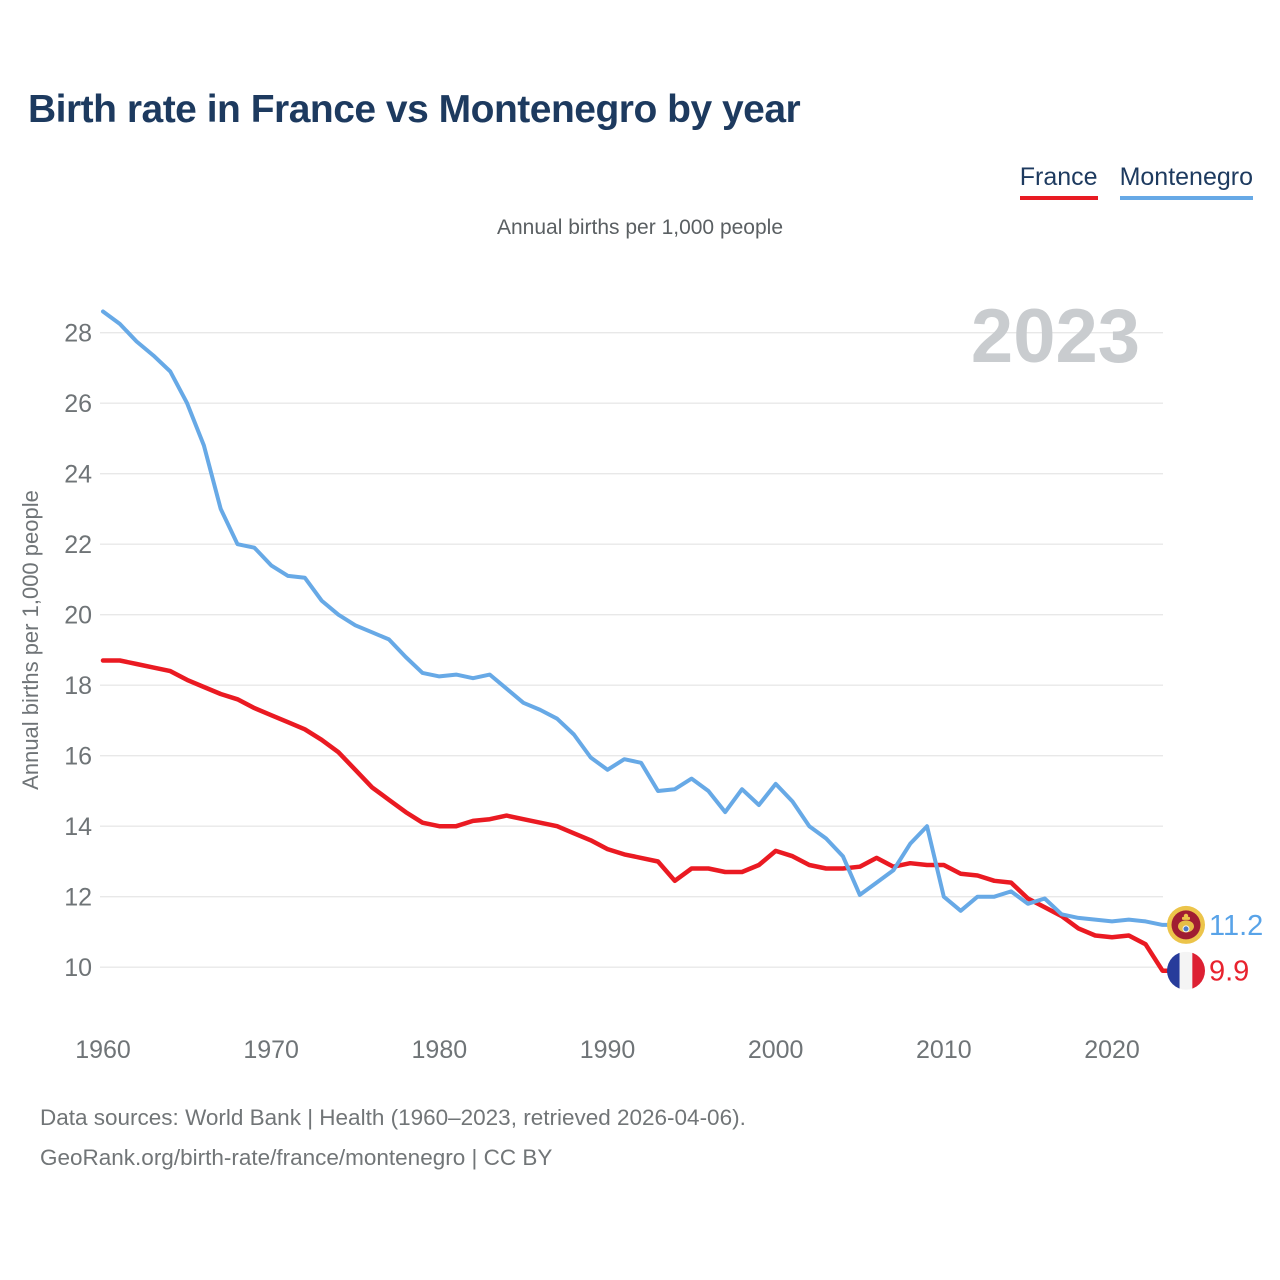 Image resolution: width=1280 pixels, height=1280 pixels. What do you see at coordinates (1055, 336) in the screenshot?
I see `watermark-year: 2023` at bounding box center [1055, 336].